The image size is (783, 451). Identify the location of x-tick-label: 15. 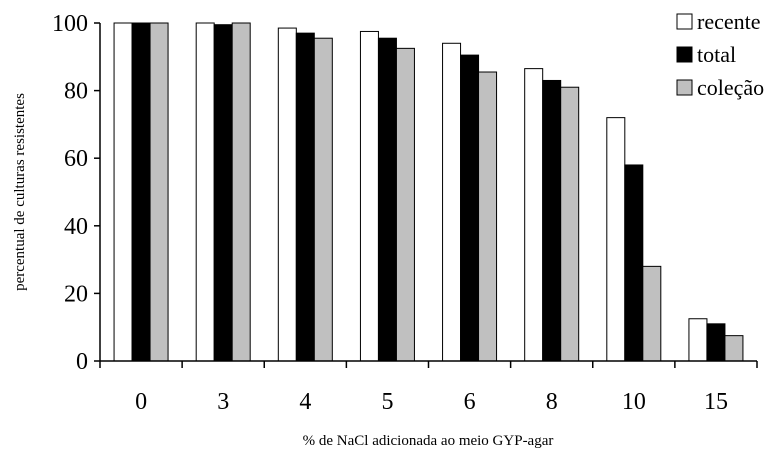
(716, 402).